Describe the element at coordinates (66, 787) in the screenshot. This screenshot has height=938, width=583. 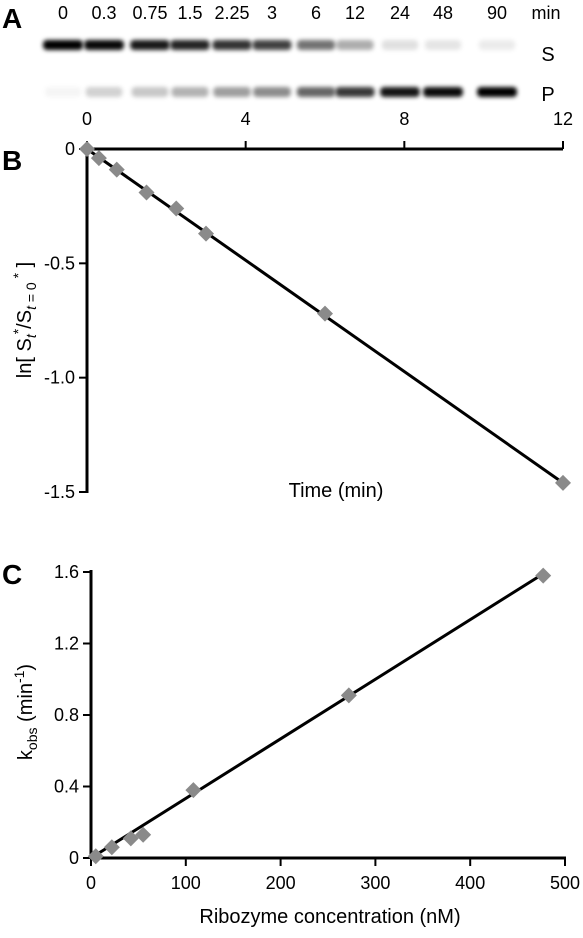
I see `y-tick-label-c: 0.4` at that location.